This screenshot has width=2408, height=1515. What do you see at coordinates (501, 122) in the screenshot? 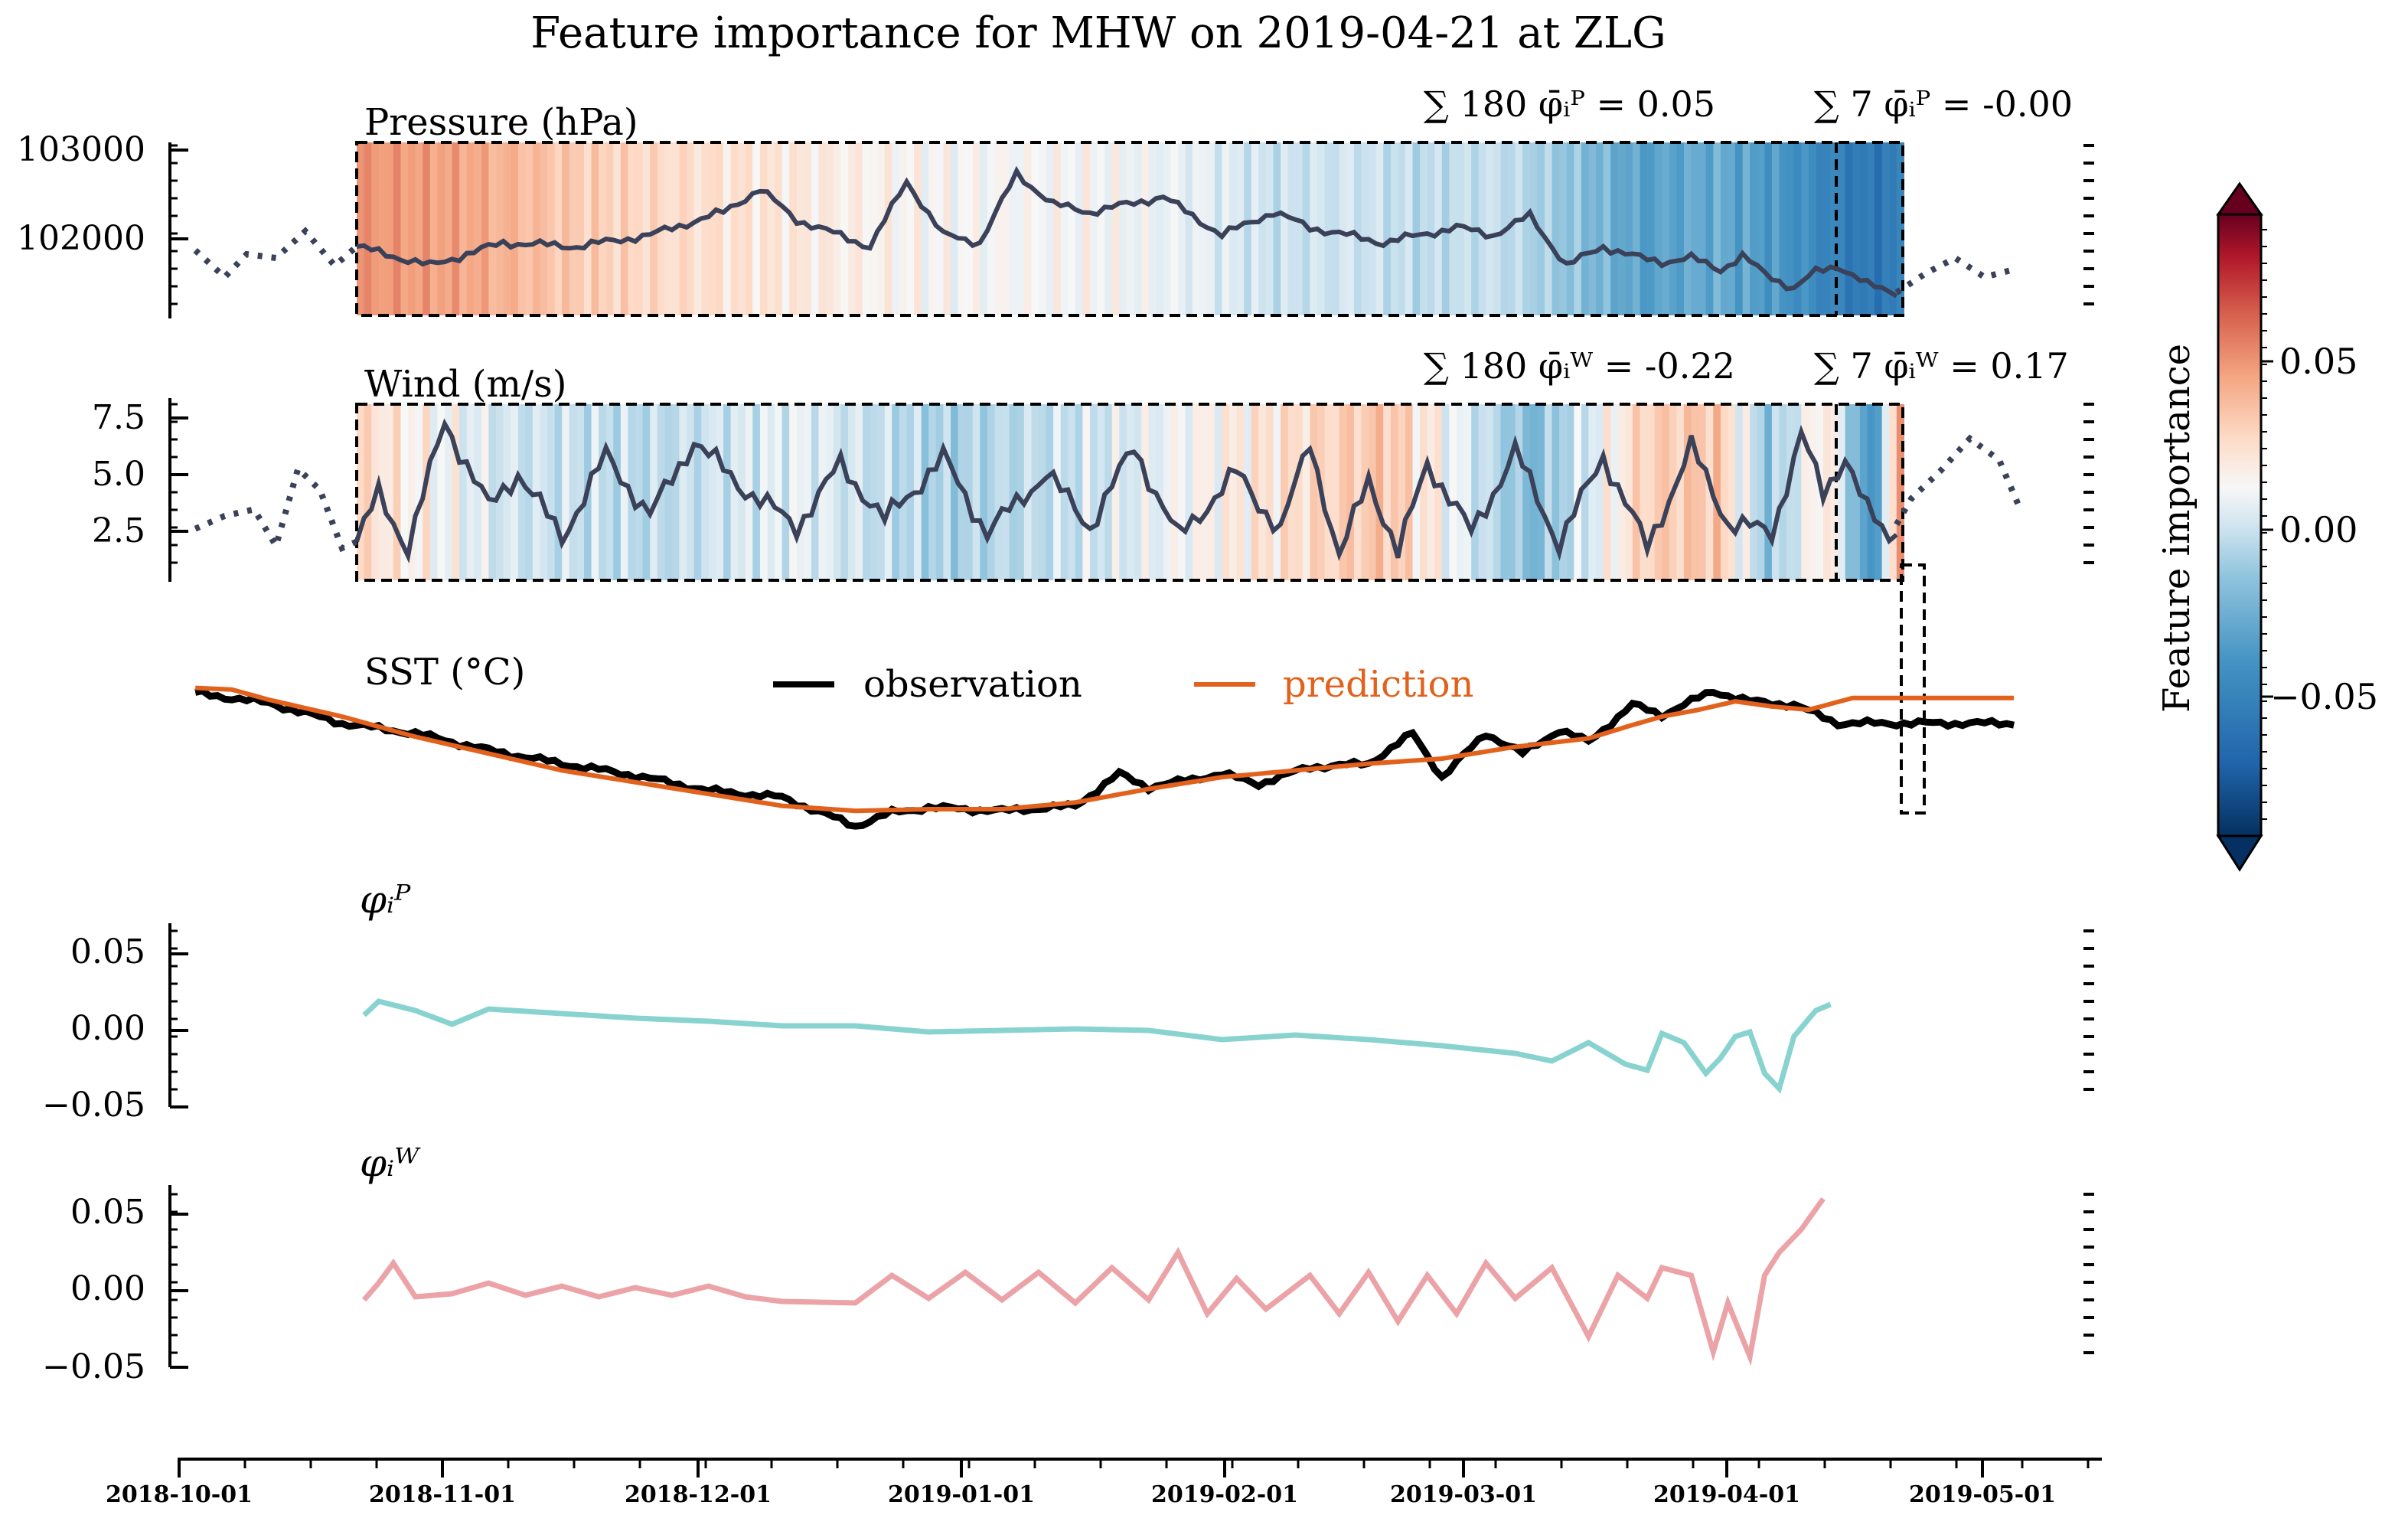
I see `pressure-label: Pressure (hPa)` at bounding box center [501, 122].